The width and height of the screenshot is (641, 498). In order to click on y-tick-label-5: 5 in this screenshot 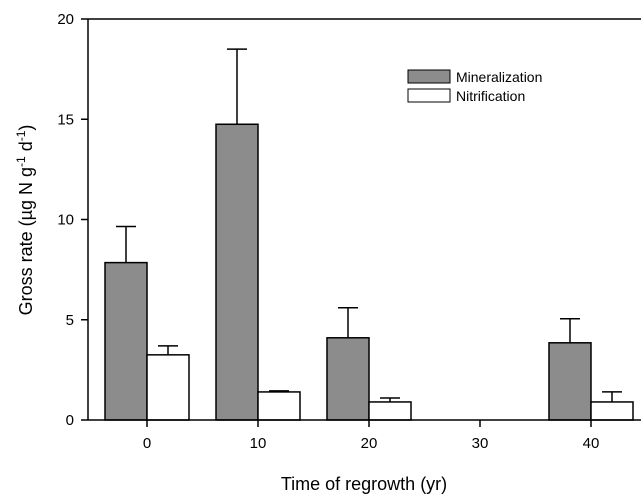, I will do `click(70, 320)`.